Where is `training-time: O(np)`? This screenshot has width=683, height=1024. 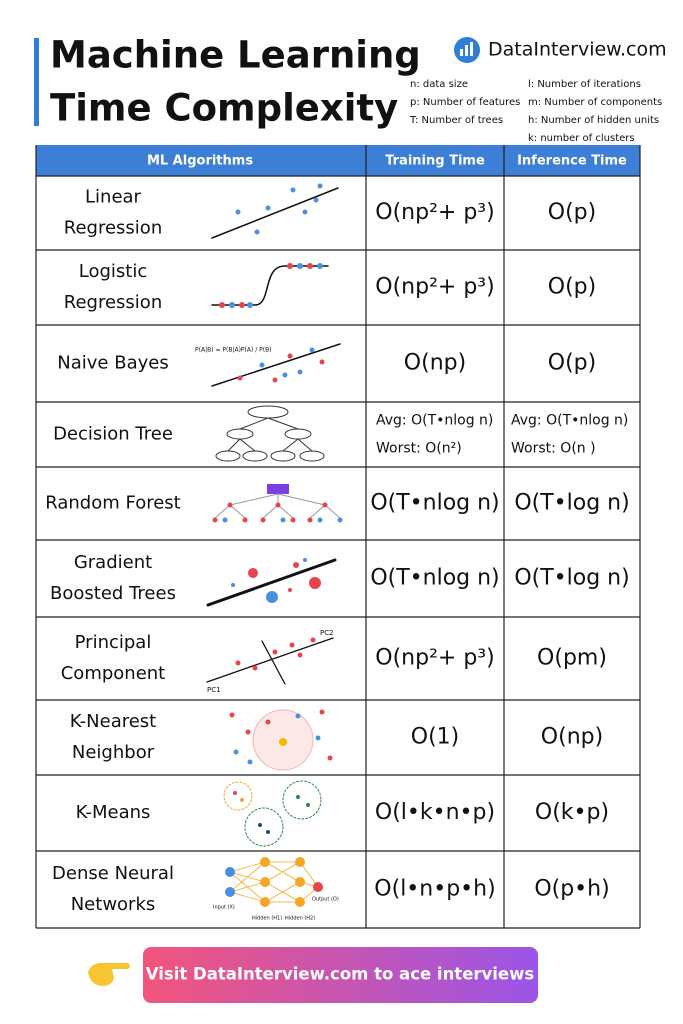
training-time: O(np) is located at coordinates (435, 363).